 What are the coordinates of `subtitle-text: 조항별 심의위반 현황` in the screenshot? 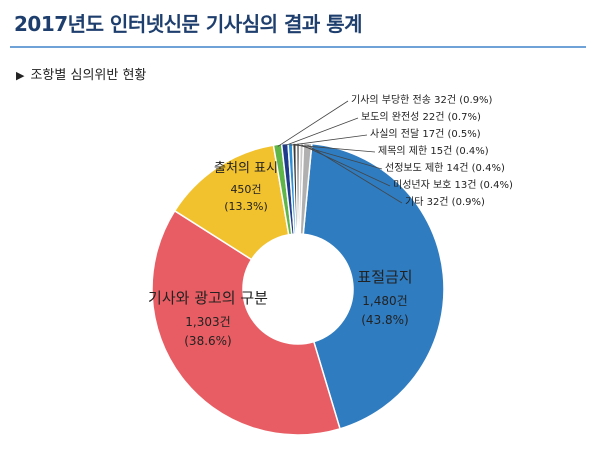 It's located at (88, 75).